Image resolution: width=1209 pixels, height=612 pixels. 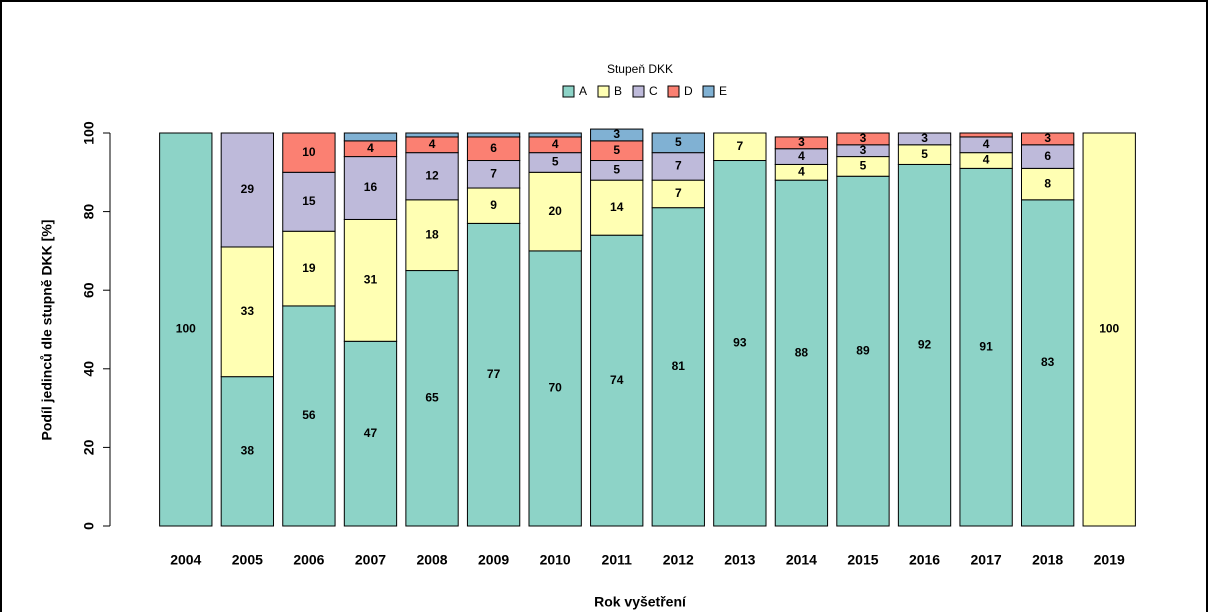 I want to click on data-label: 31, so click(x=371, y=280).